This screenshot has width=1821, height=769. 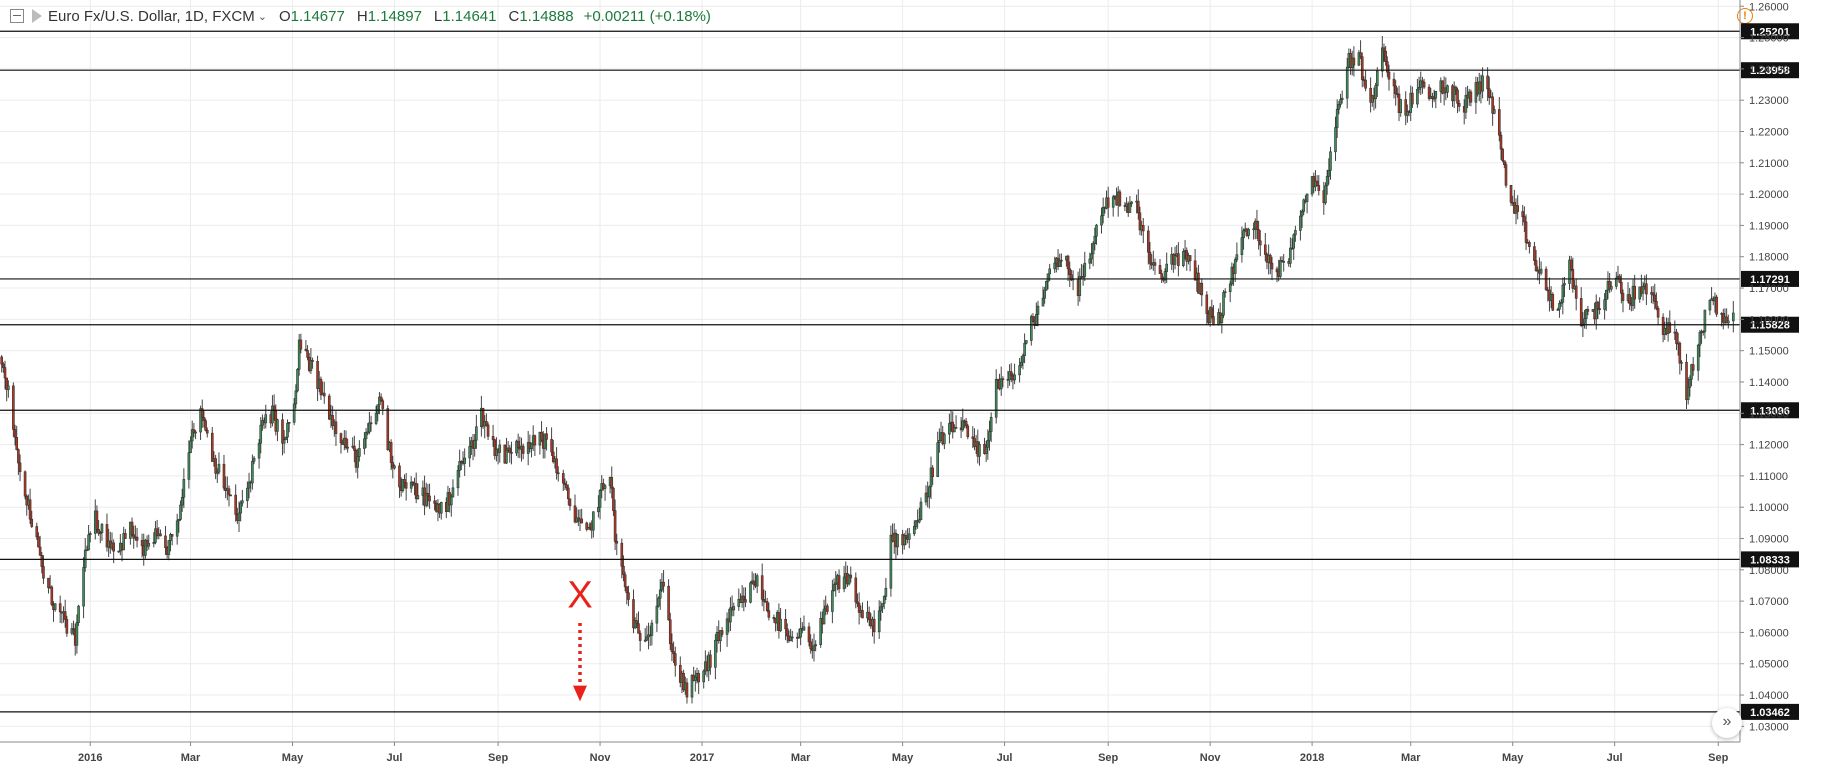 What do you see at coordinates (1769, 195) in the screenshot?
I see `price-tick-label: 1.20000` at bounding box center [1769, 195].